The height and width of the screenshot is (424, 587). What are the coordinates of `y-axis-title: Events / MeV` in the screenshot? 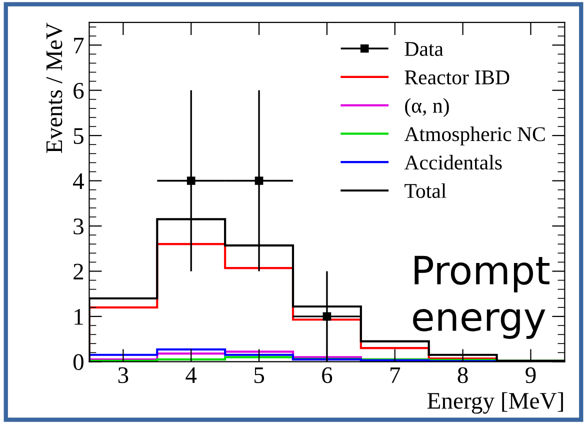 It's located at (54, 87).